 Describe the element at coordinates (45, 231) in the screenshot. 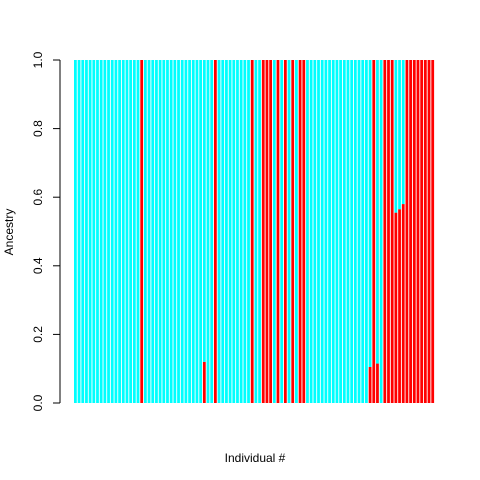

I see `y-axis-ticks: 0.0 0.2 0.4 0.6 0.8 1.0` at that location.